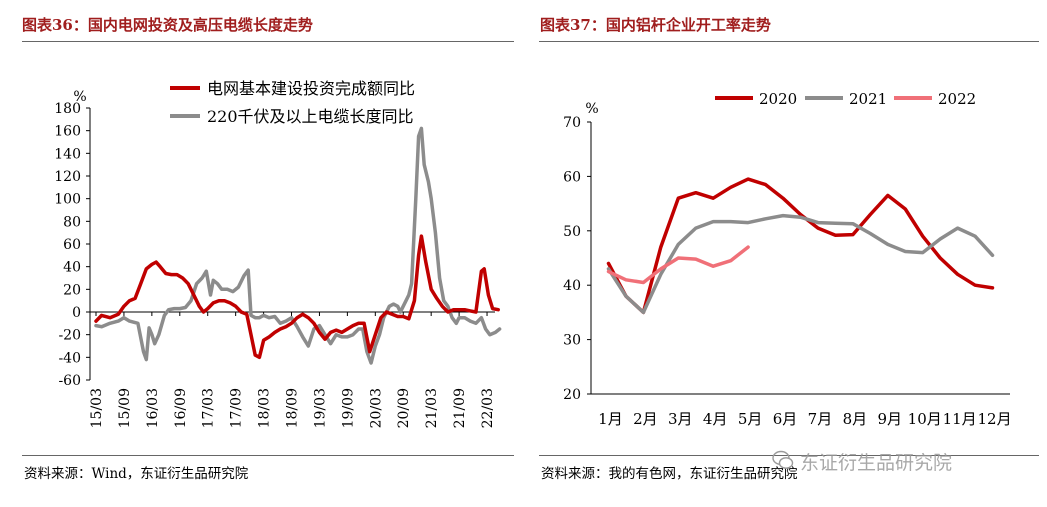  What do you see at coordinates (680, 419) in the screenshot?
I see `right-x-tick-label: 3月` at bounding box center [680, 419].